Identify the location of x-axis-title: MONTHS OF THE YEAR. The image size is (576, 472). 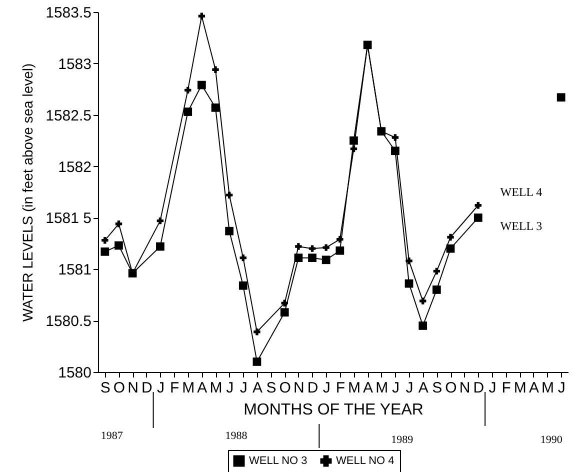
(334, 410).